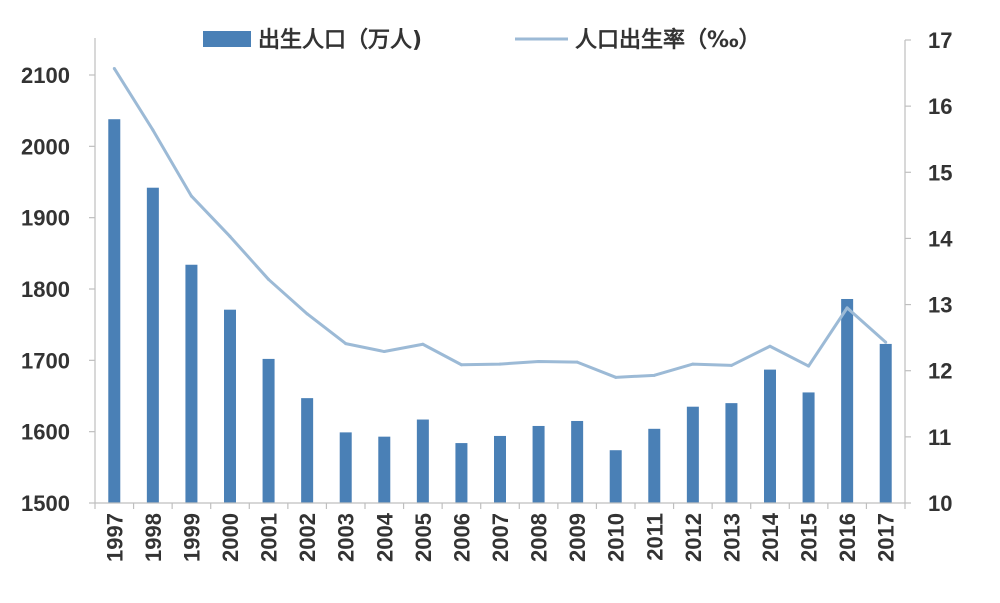 The width and height of the screenshot is (1000, 603). I want to click on line-point-2006, so click(461, 365).